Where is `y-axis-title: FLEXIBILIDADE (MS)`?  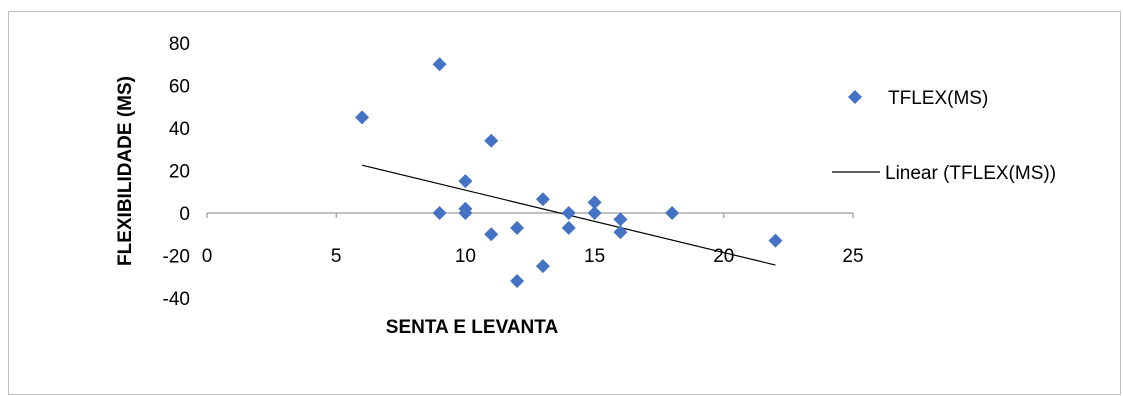
y-axis-title: FLEXIBILIDADE (MS) is located at coordinates (125, 171).